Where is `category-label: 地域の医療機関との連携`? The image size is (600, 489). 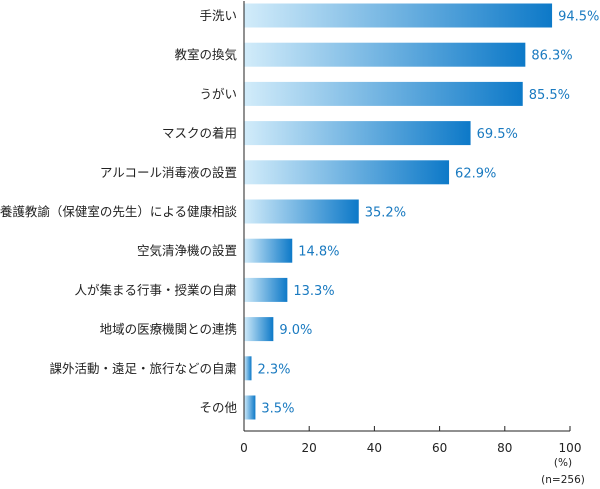 category-label: 地域の医療機関との連携 is located at coordinates (168, 329).